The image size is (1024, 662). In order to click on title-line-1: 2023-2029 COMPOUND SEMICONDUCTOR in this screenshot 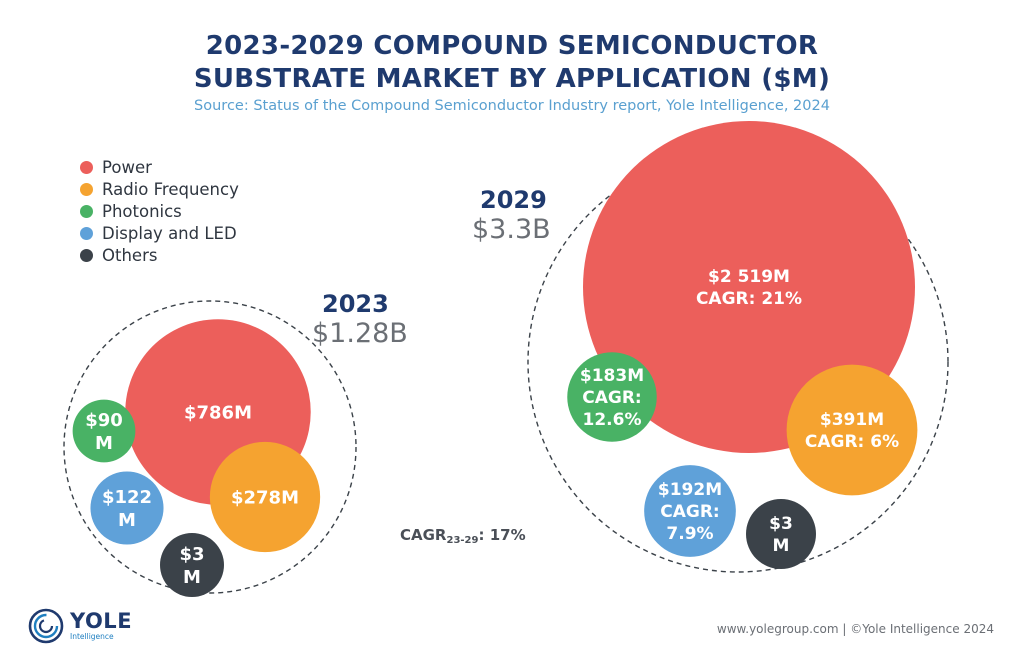, I will do `click(512, 46)`.